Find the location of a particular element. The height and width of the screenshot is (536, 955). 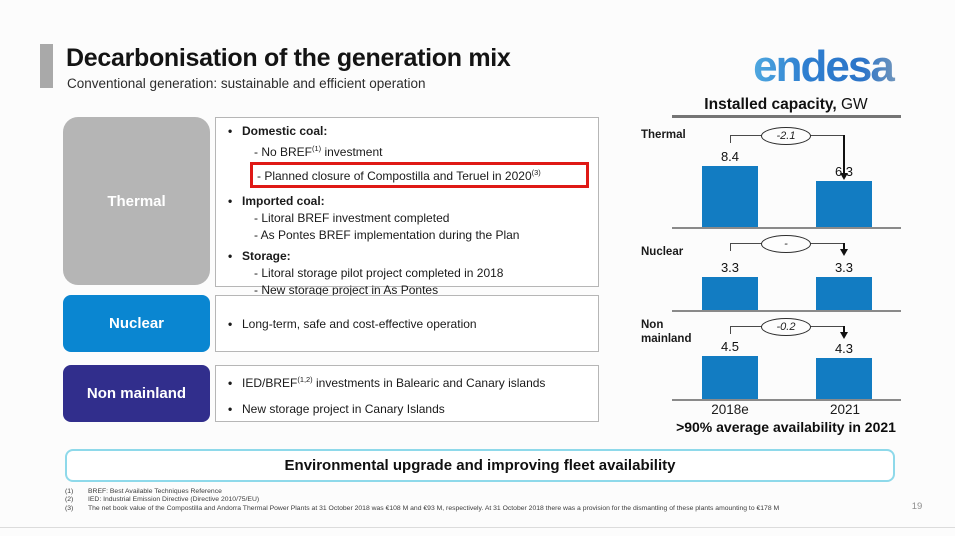

delta-ellipse: - is located at coordinates (786, 244).